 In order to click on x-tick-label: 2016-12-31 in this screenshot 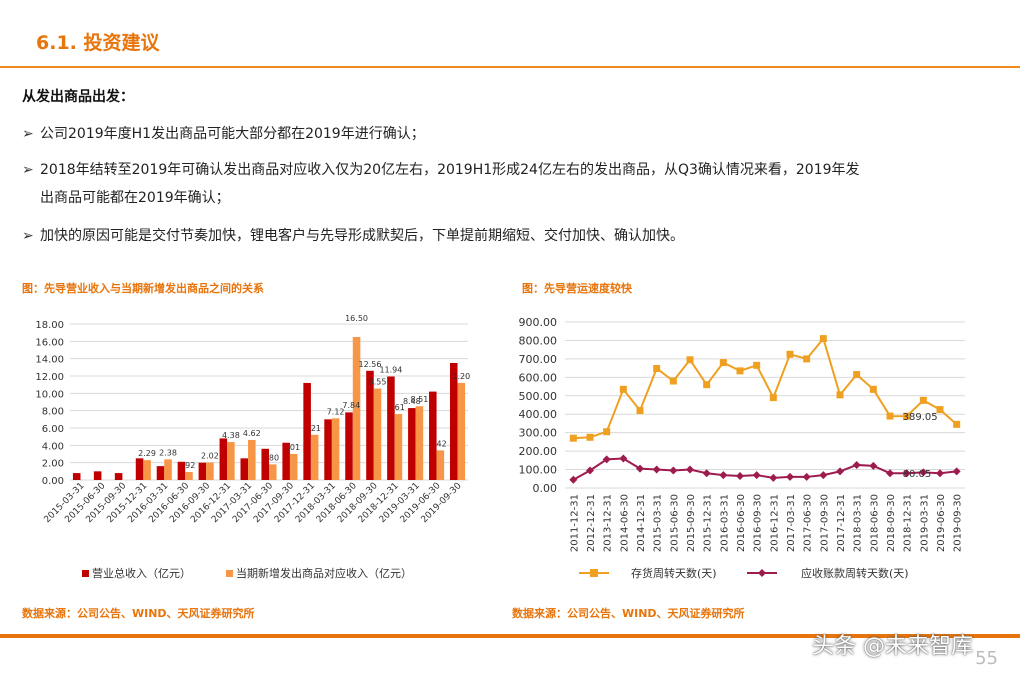, I will do `click(774, 523)`.